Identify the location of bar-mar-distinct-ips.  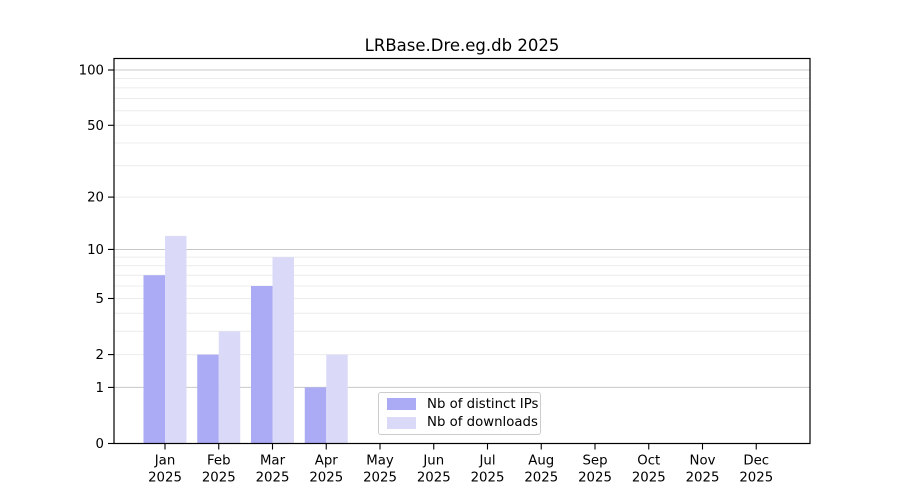
(262, 365).